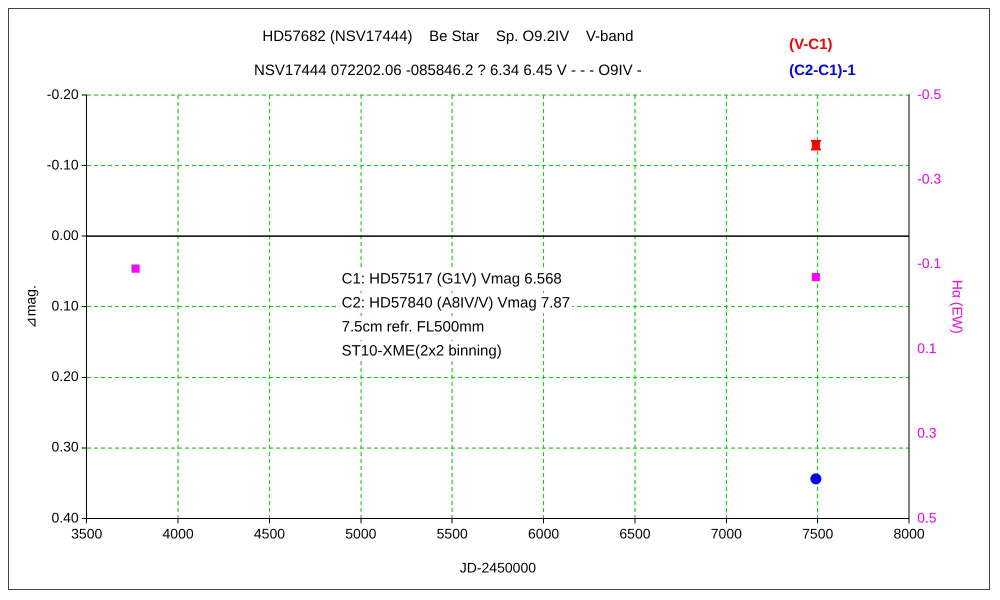 The height and width of the screenshot is (600, 1000). Describe the element at coordinates (726, 534) in the screenshot. I see `x-tick-label: 7000` at that location.